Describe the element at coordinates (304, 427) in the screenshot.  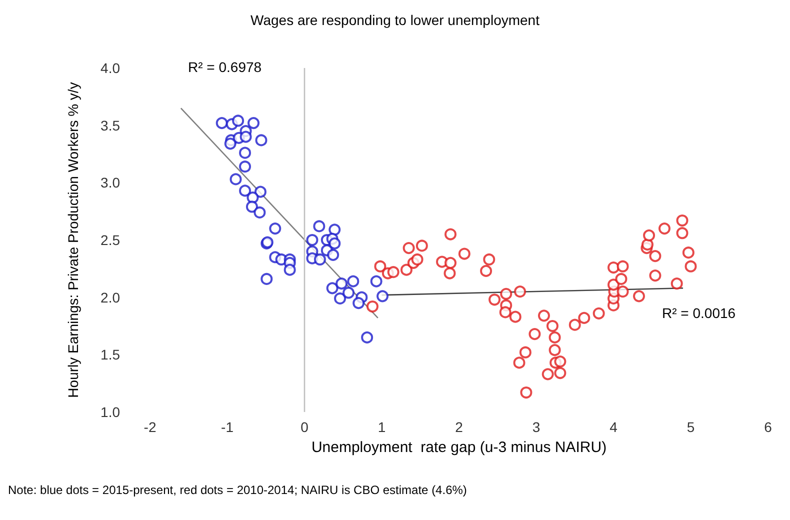
I see `x-tick-label: 0` at that location.